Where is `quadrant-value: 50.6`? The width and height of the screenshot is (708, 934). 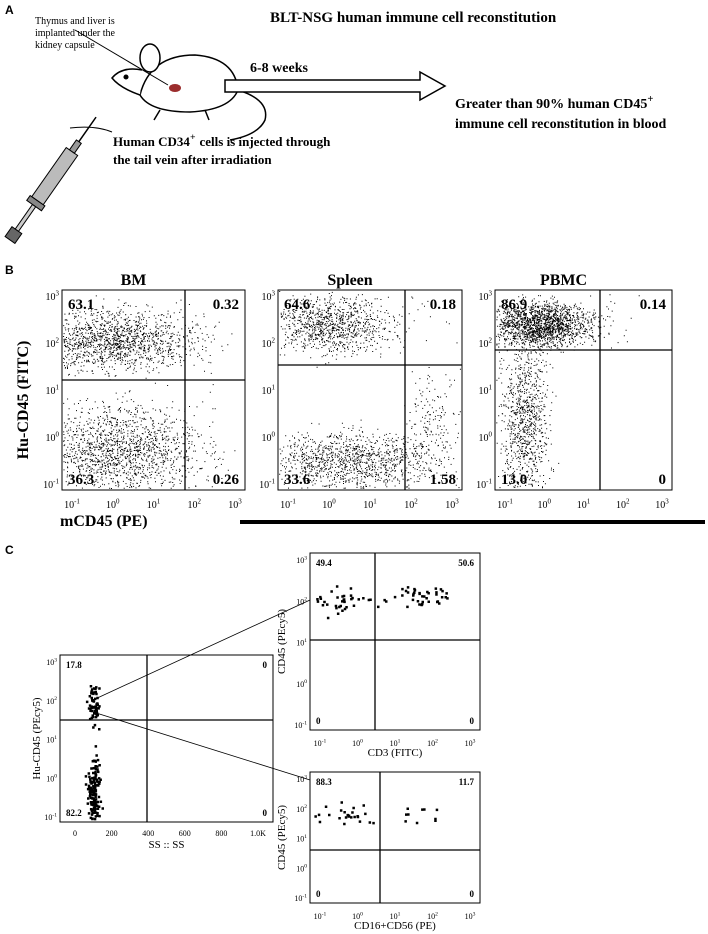 quadrant-value: 50.6 is located at coordinates (466, 563).